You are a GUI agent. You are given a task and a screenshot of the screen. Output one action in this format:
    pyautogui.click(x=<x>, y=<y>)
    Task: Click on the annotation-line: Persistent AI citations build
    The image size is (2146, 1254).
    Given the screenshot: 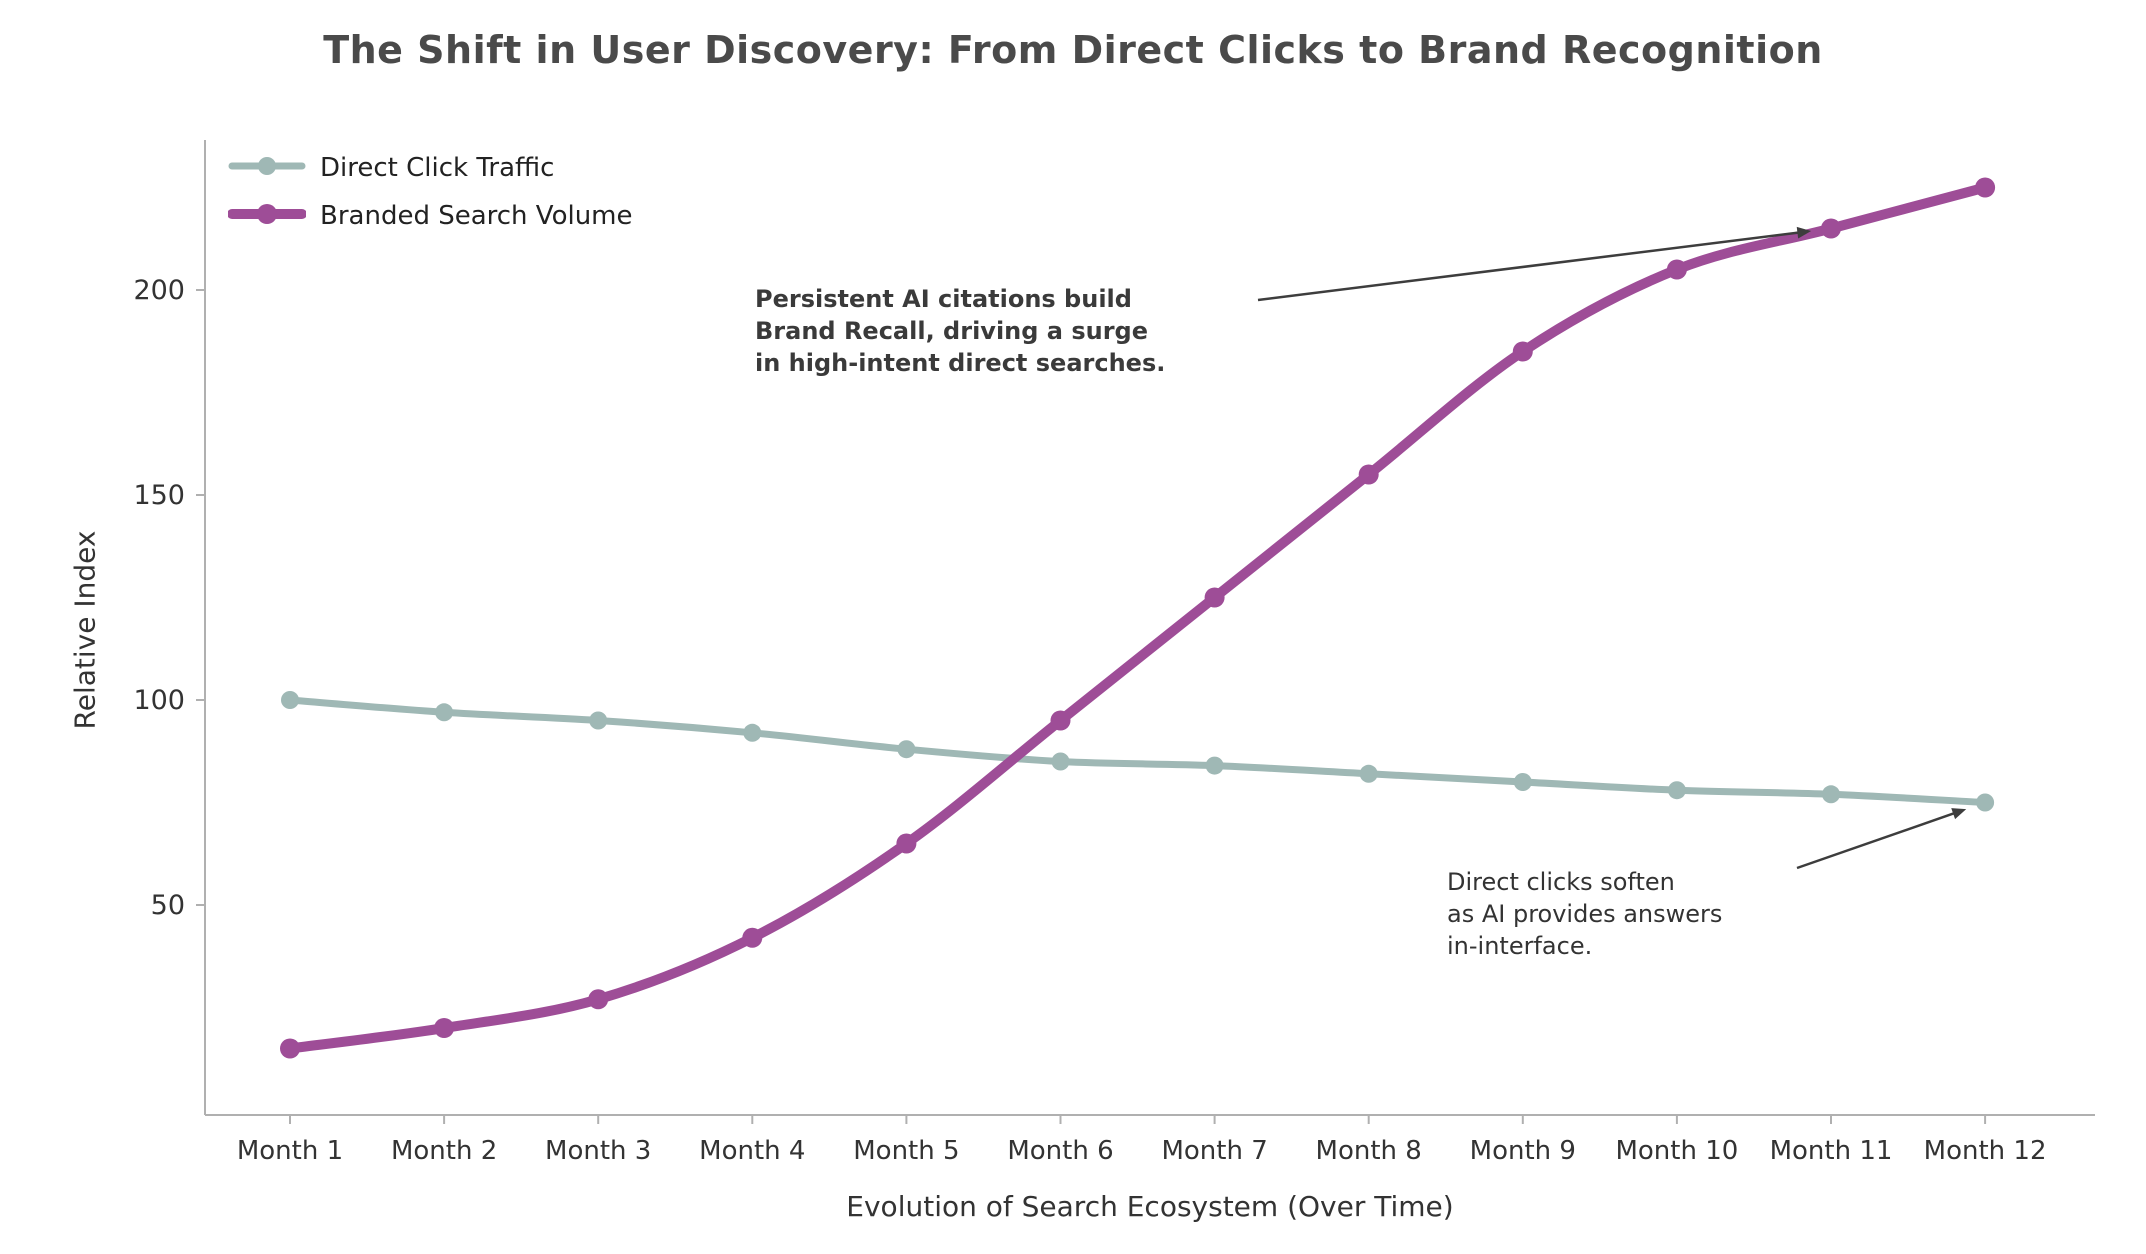 What is the action you would take?
    pyautogui.click(x=943, y=299)
    